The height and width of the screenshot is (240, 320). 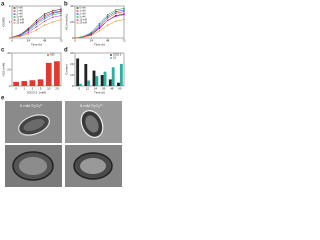 What do you see at coordinates (66, 51) in the screenshot?
I see `panel-label: d` at bounding box center [66, 51].